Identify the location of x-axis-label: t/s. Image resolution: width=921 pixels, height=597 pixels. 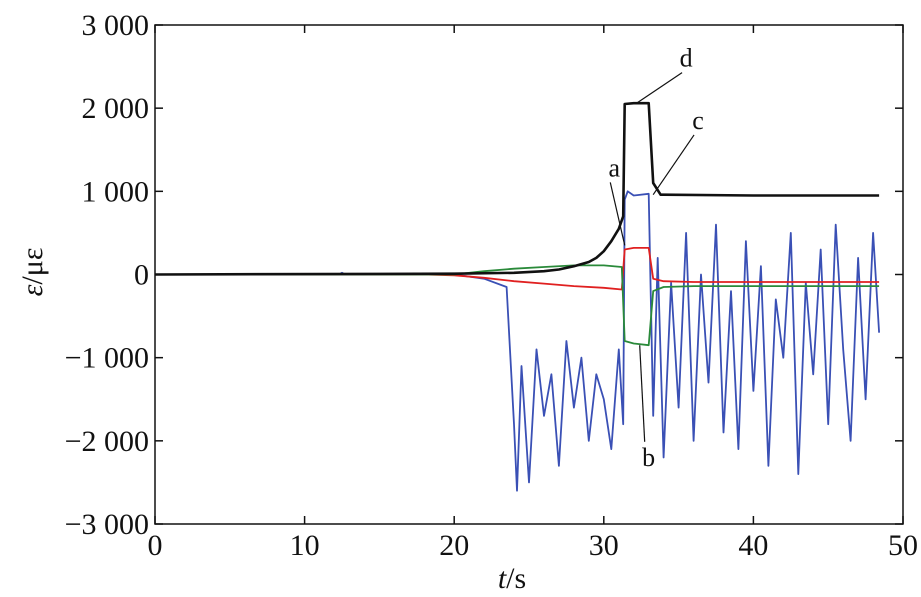
(512, 578).